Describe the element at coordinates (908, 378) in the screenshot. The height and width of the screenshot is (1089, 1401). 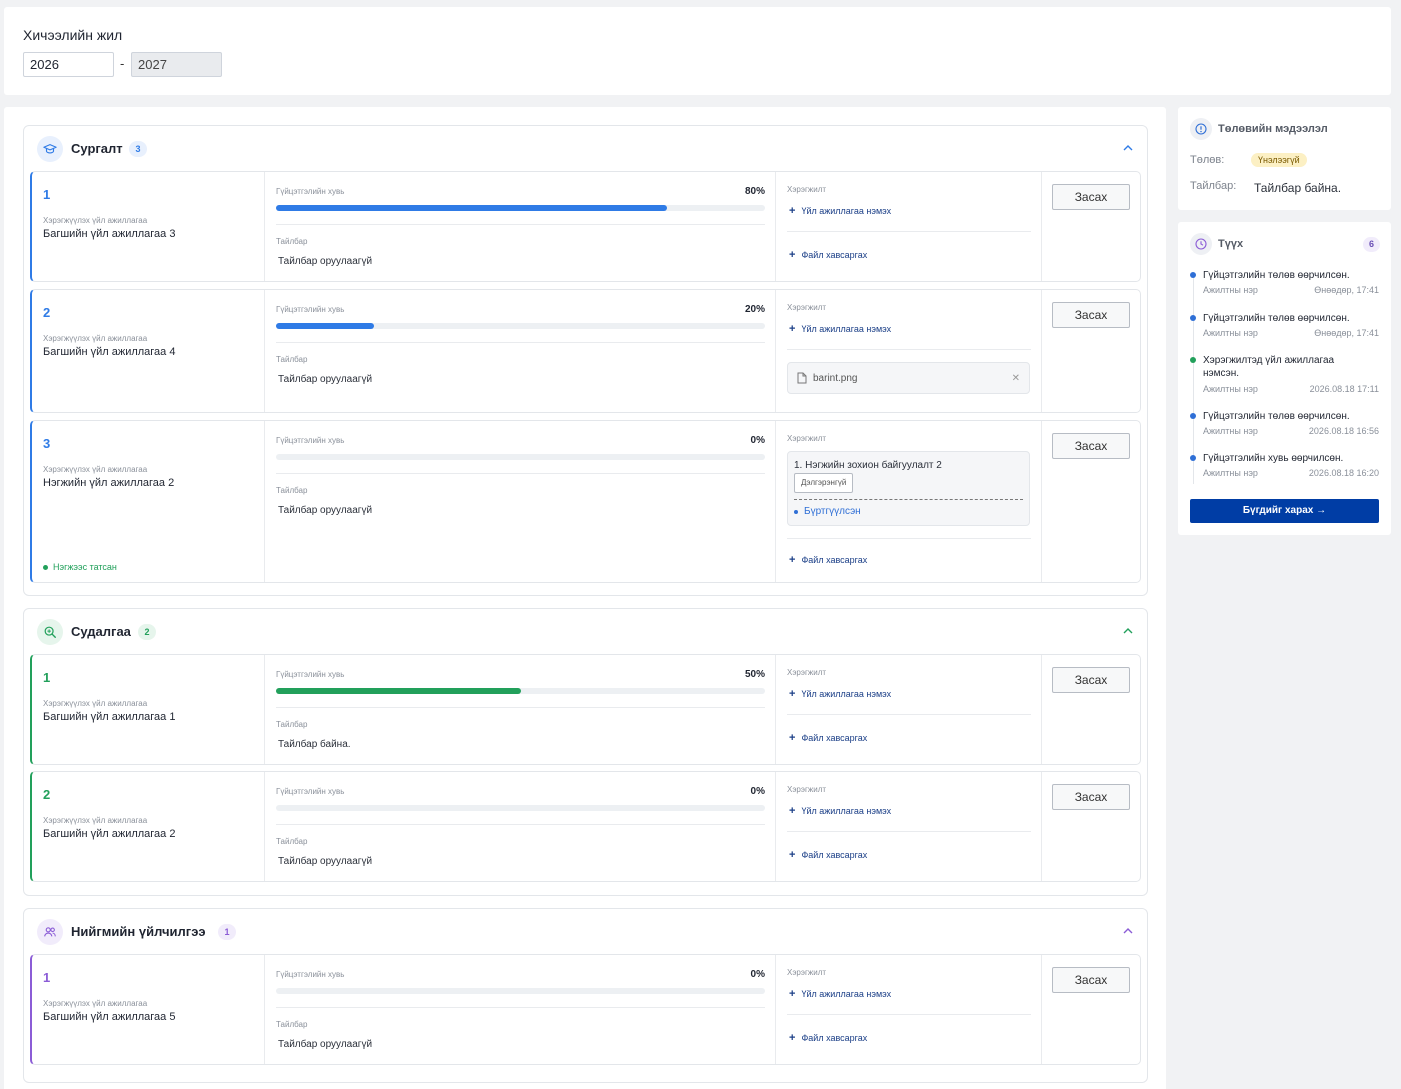
I see `attached-file: barint.png ✕` at that location.